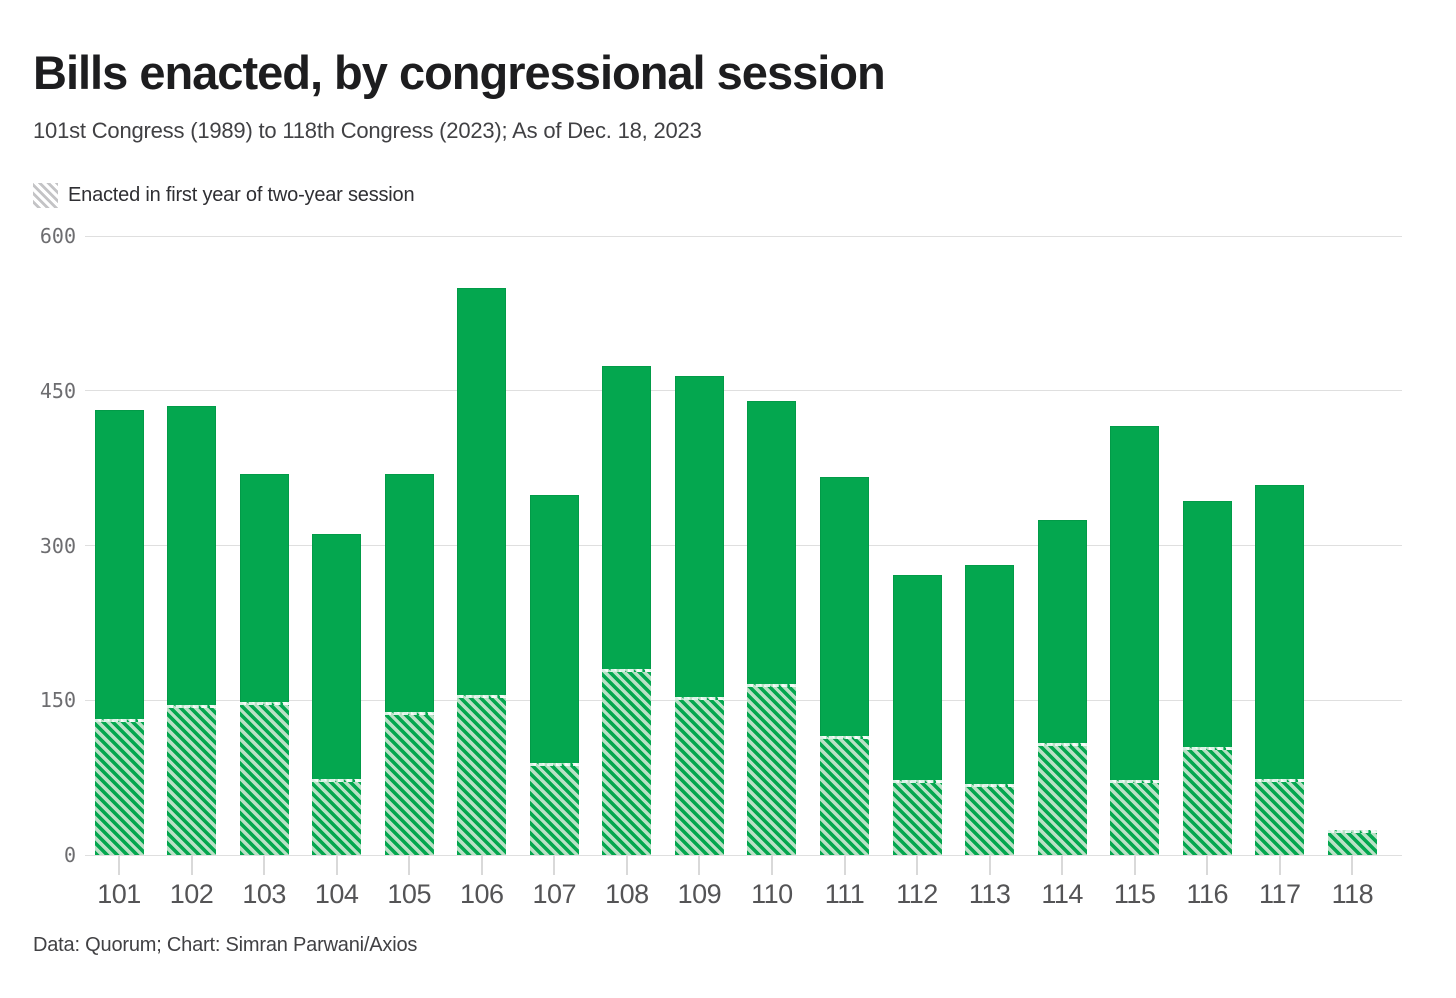 This screenshot has height=998, width=1456. Describe the element at coordinates (627, 762) in the screenshot. I see `bar-108-first-year-segment` at that location.